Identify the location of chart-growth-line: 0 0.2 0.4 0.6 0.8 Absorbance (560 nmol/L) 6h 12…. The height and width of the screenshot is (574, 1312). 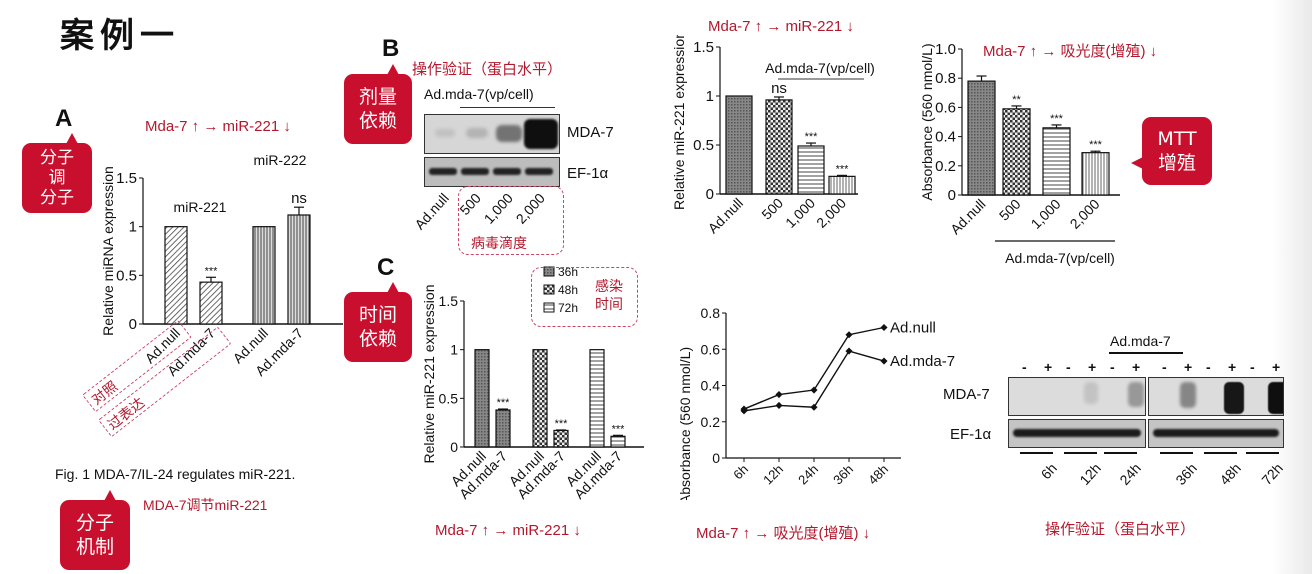
(816, 402).